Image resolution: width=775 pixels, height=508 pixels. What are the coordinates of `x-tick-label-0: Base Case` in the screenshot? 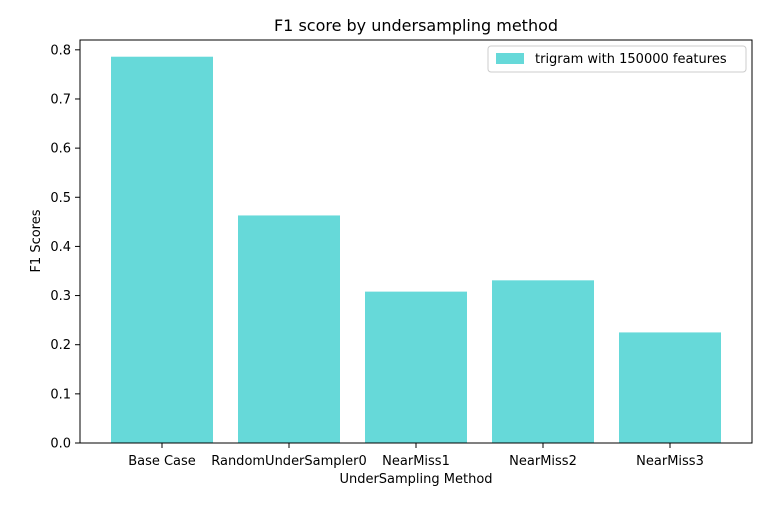 It's located at (162, 461).